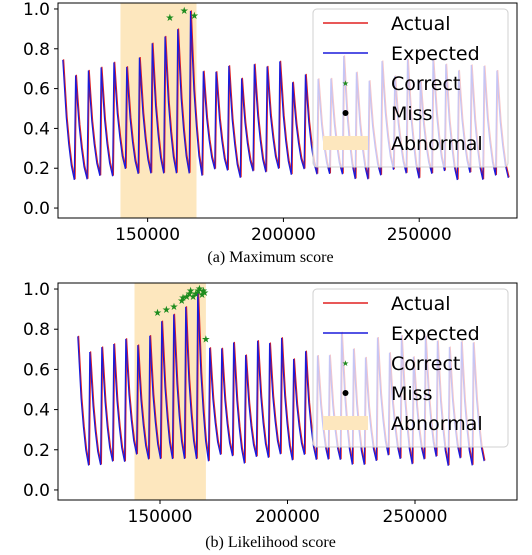 This screenshot has height=555, width=532. Describe the element at coordinates (270, 257) in the screenshot. I see `chart-caption: (a) Maximum score` at that location.